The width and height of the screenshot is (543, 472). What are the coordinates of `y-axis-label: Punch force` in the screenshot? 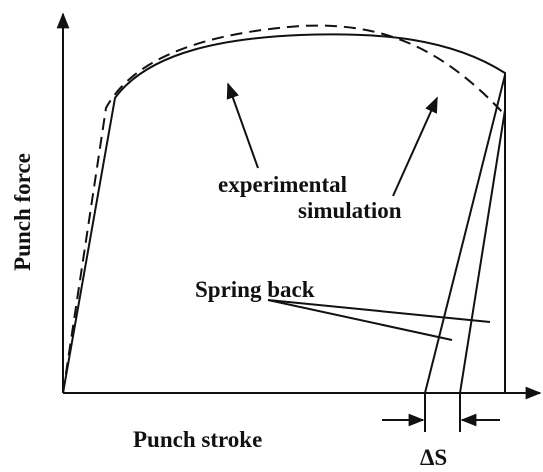 It's located at (22, 212).